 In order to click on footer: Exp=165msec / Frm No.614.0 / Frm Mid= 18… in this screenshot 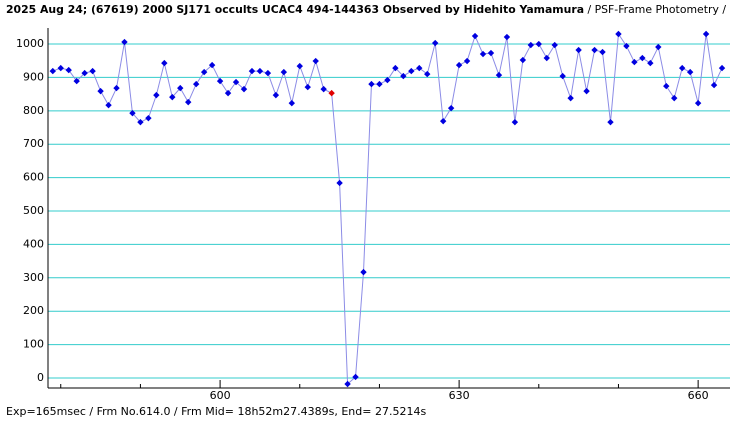, I will do `click(216, 411)`.